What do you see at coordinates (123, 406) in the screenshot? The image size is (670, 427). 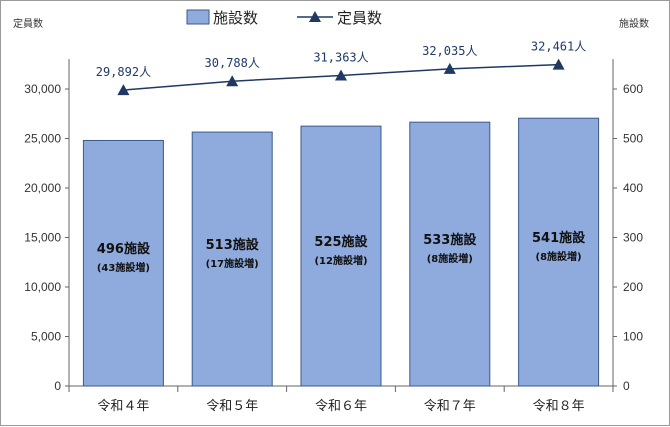 I see `x-tick-label: 令和４年` at bounding box center [123, 406].